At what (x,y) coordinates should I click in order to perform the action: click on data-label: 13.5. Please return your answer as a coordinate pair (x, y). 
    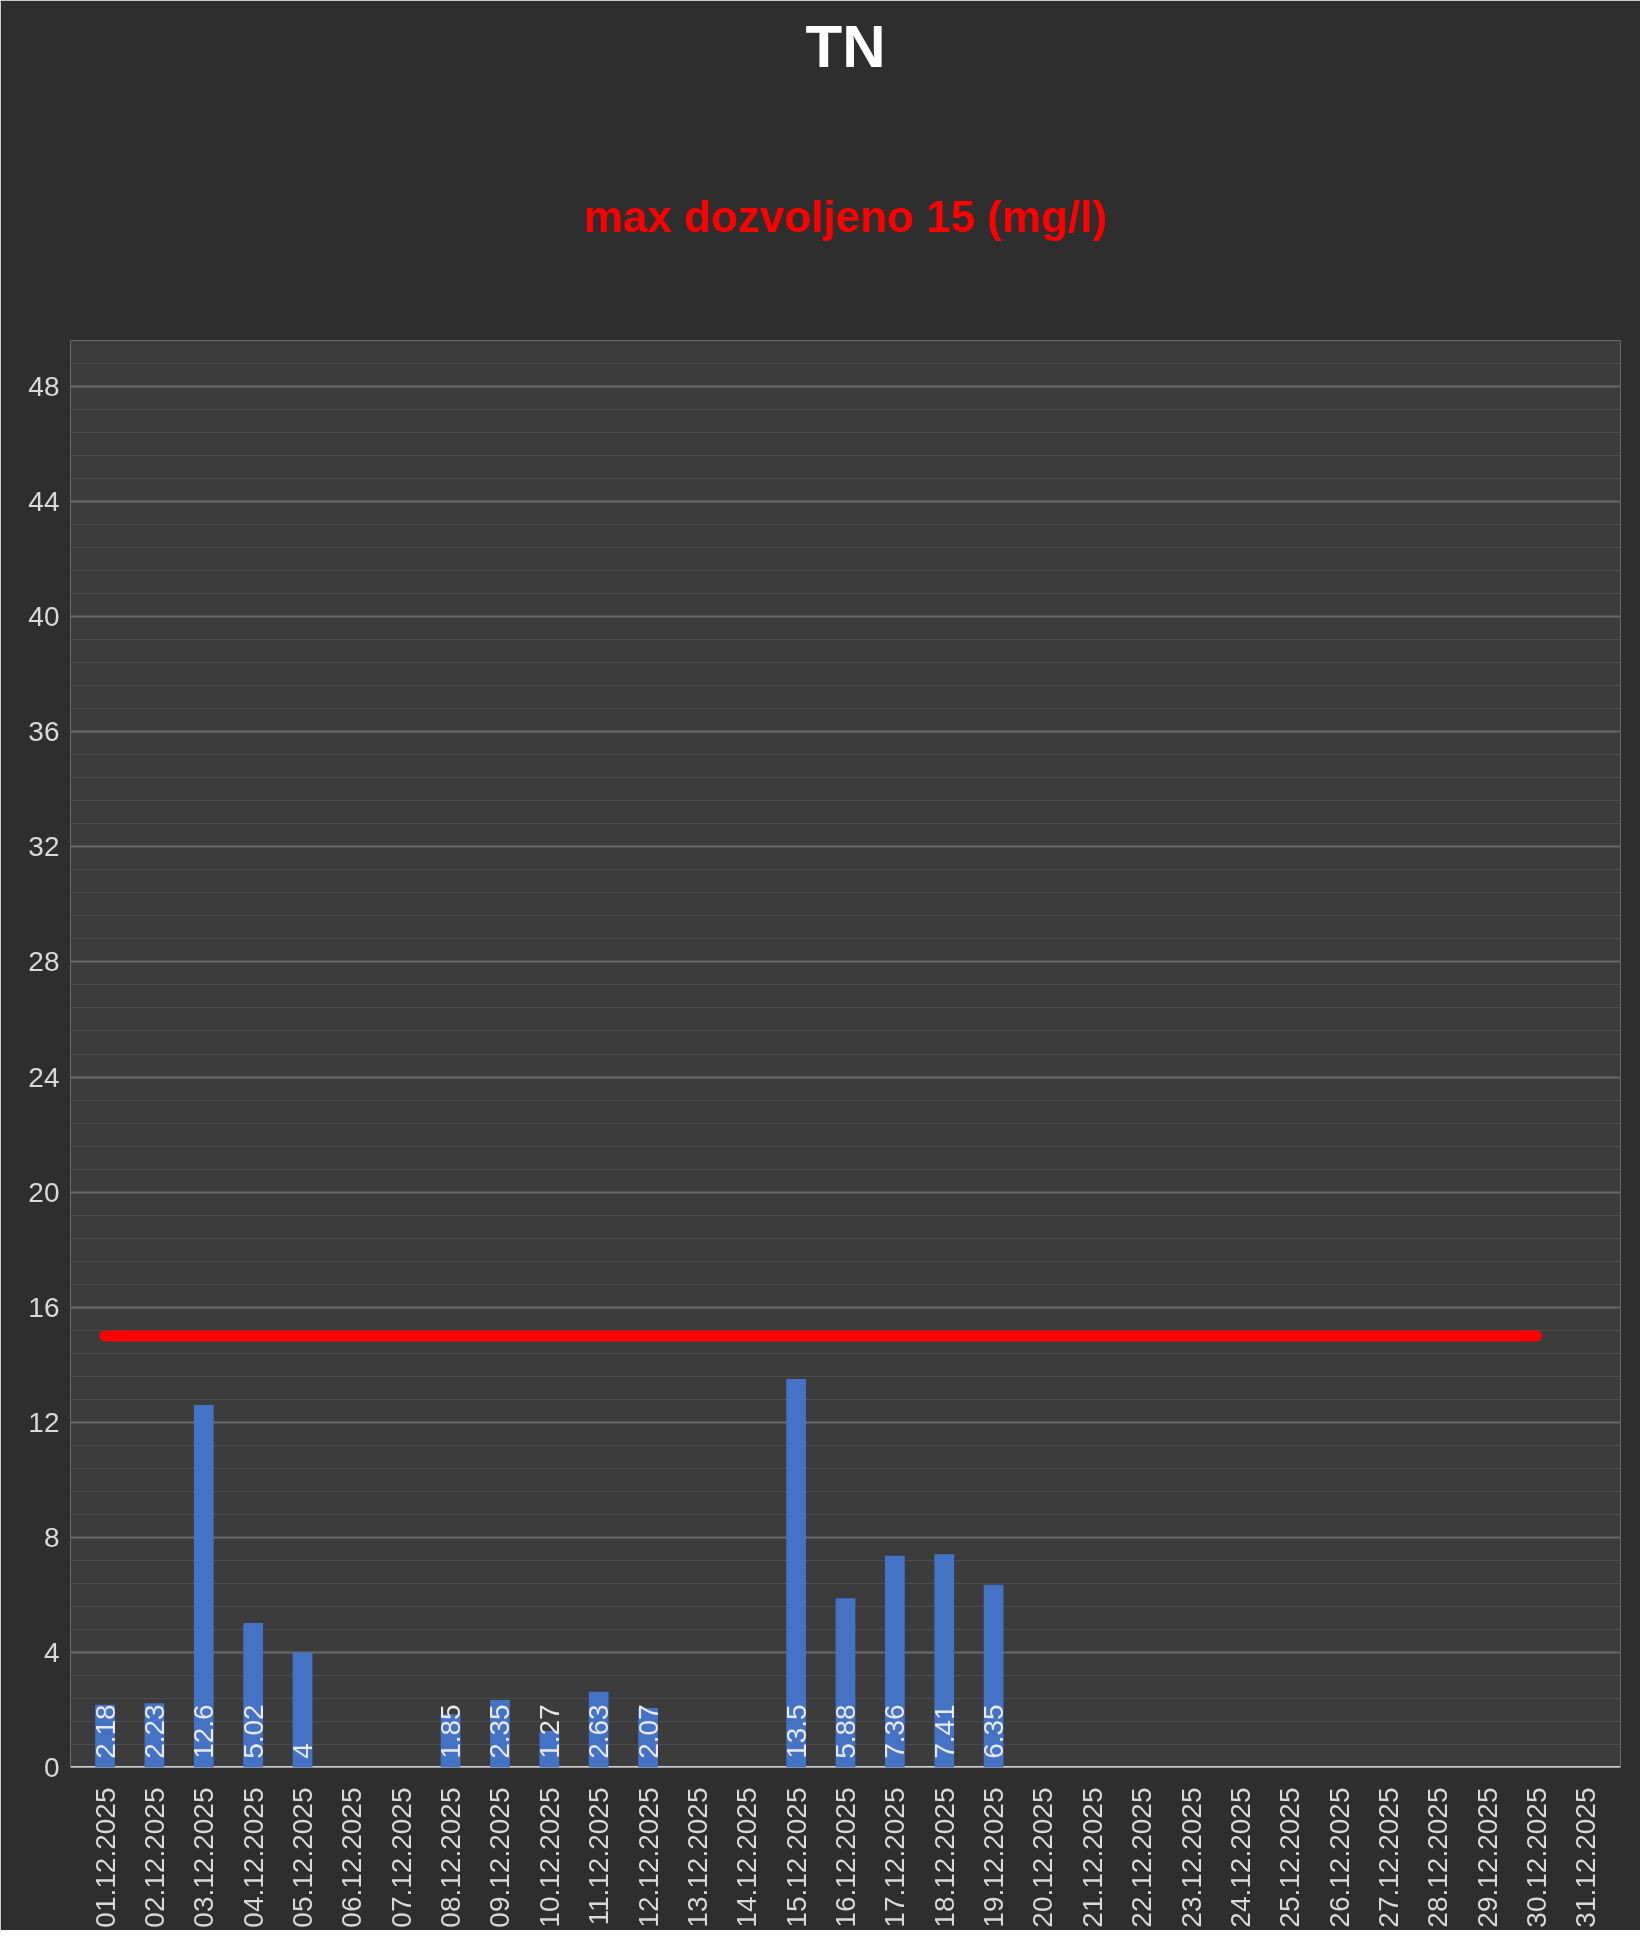
    Looking at the image, I should click on (796, 1731).